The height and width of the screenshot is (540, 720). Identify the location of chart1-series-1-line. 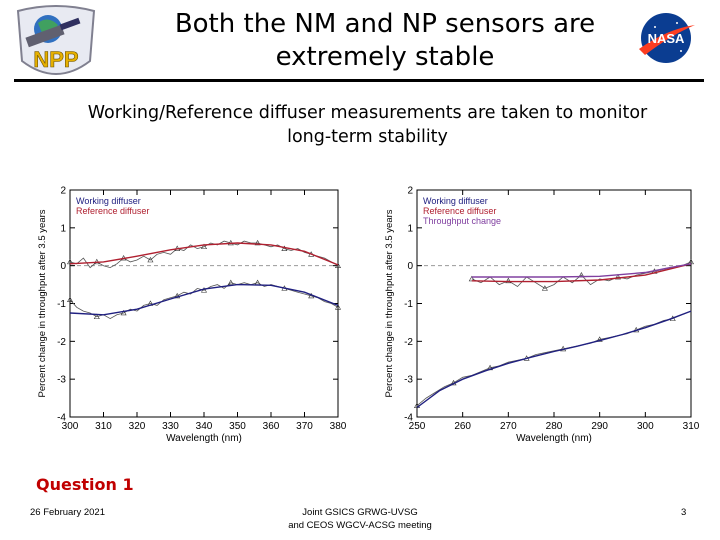
(581, 273).